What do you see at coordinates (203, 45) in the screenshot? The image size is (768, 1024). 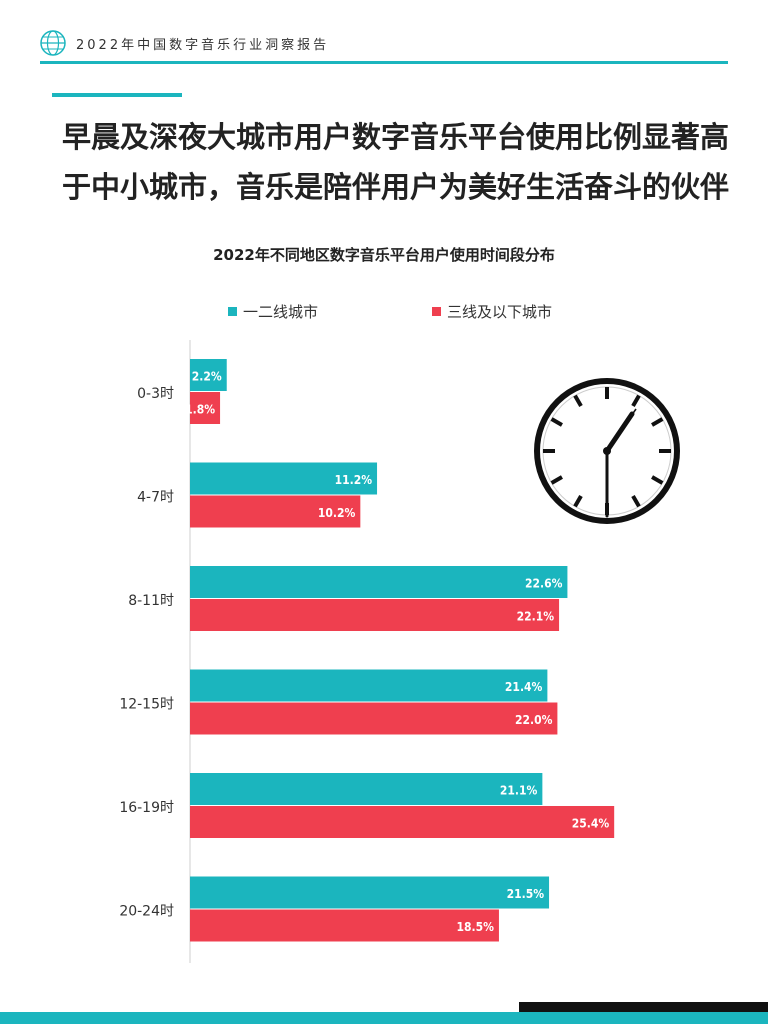 I see `report-title: 2022年中国数字音乐行业洞察报告` at bounding box center [203, 45].